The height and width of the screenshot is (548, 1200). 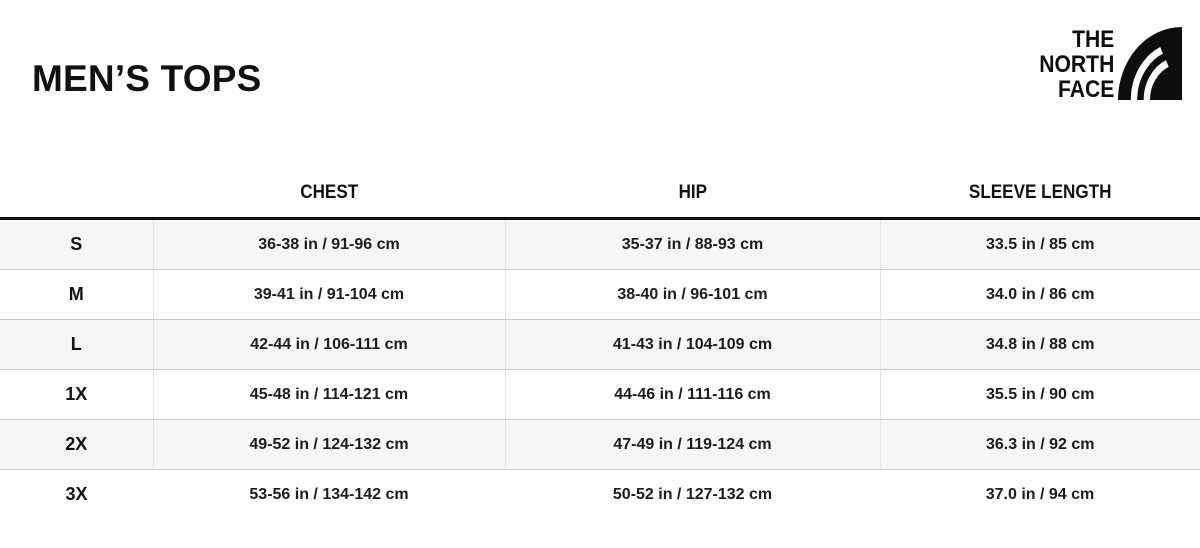 I want to click on hip-cell: 35-37 in / 88-93 cm, so click(x=693, y=244).